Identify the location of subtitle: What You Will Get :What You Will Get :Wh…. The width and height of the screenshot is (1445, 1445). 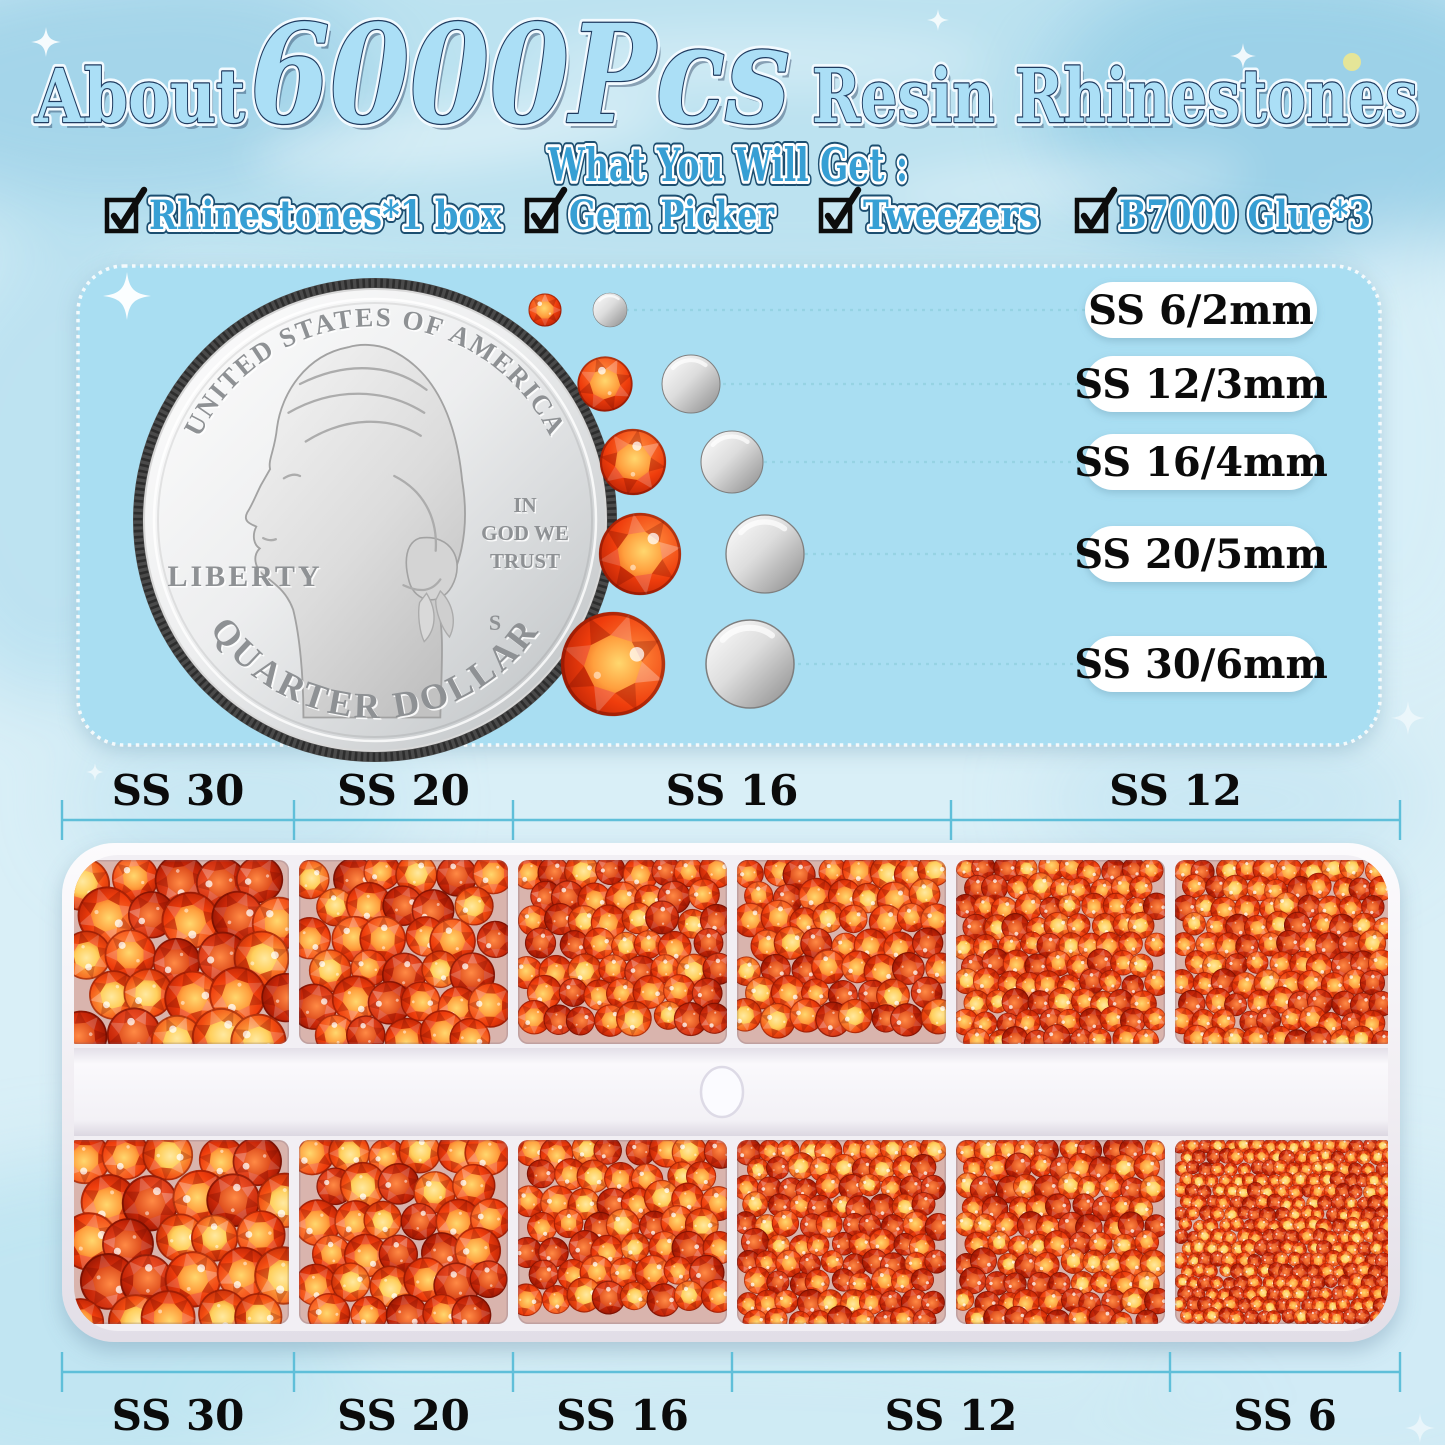
(727, 165).